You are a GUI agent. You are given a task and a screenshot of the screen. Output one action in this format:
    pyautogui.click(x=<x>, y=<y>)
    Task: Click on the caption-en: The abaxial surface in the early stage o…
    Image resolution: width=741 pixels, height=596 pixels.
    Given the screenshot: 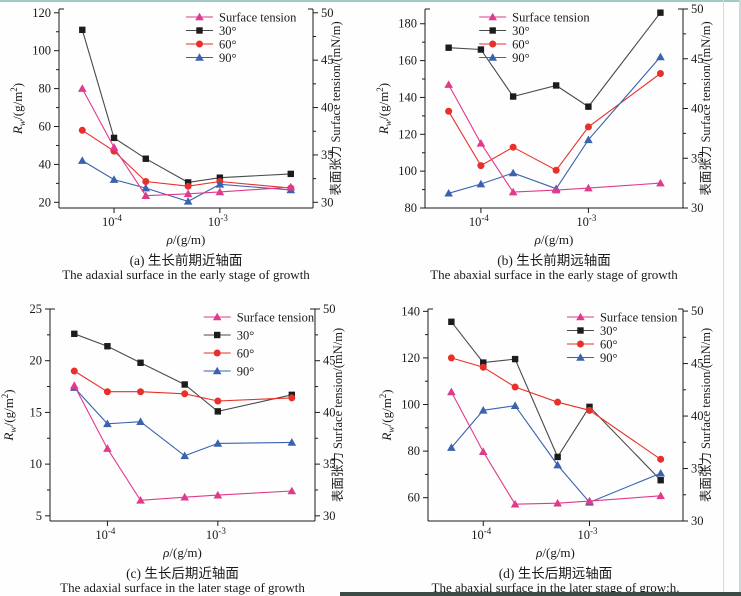 What is the action you would take?
    pyautogui.click(x=554, y=274)
    